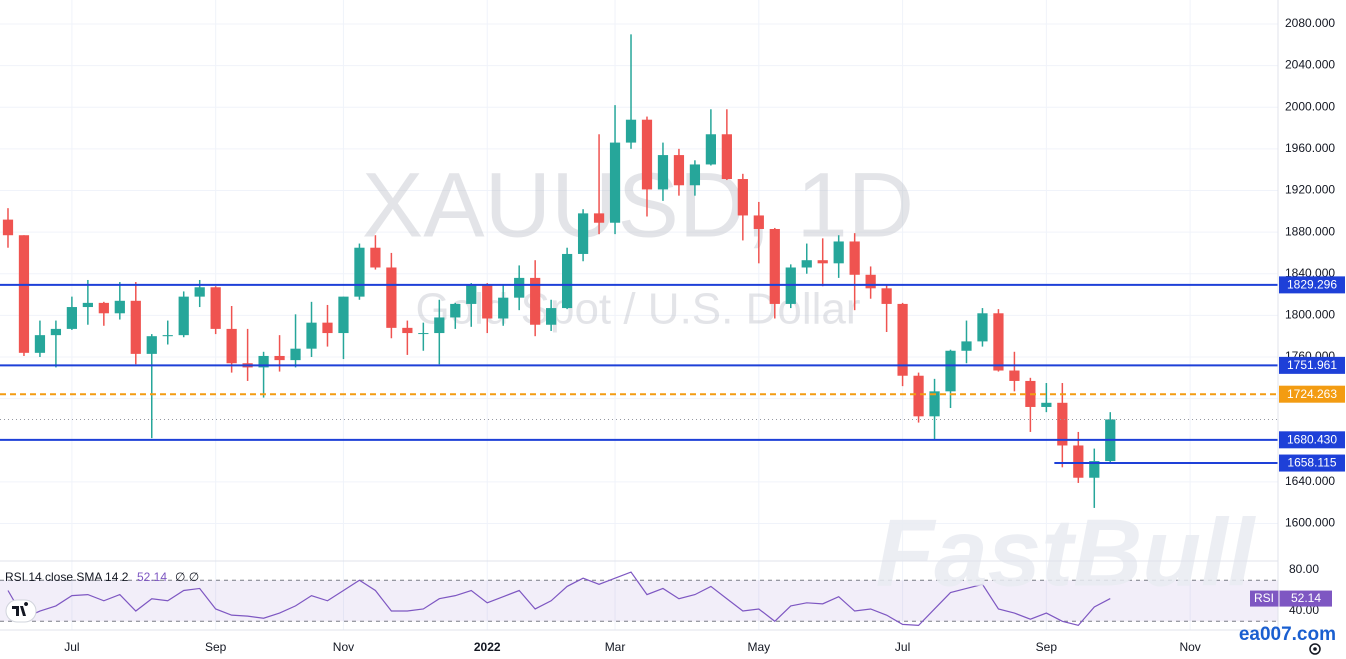  What do you see at coordinates (1264, 598) in the screenshot?
I see `rsi-tag-name: RSI` at bounding box center [1264, 598].